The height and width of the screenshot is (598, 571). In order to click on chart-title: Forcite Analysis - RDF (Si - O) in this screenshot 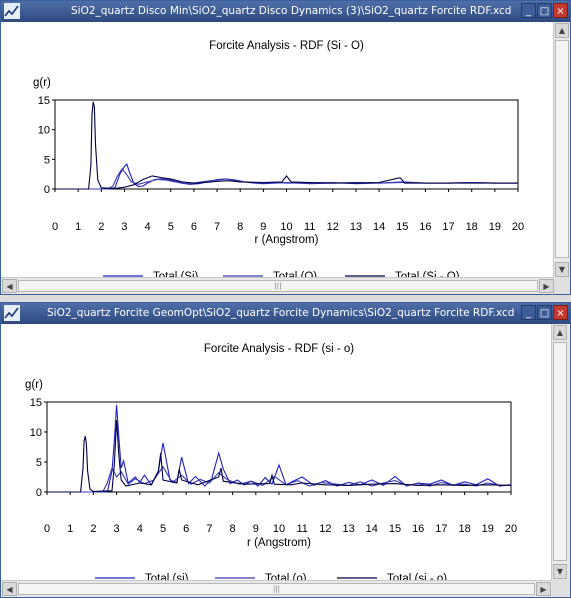, I will do `click(286, 46)`.